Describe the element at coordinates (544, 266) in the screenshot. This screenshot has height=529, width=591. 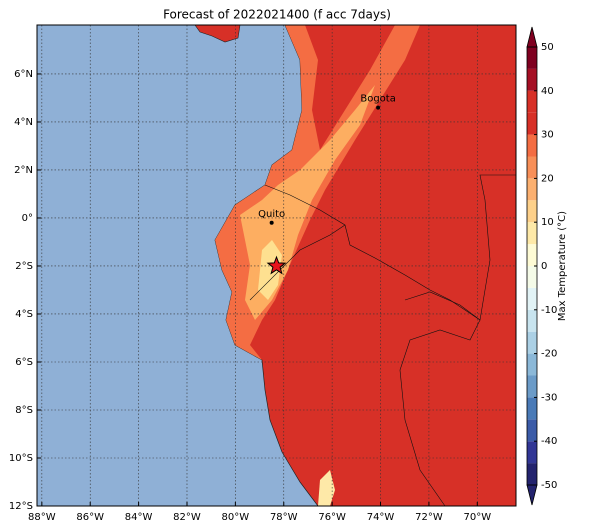
I see `colorbar-tick-label: 0` at that location.